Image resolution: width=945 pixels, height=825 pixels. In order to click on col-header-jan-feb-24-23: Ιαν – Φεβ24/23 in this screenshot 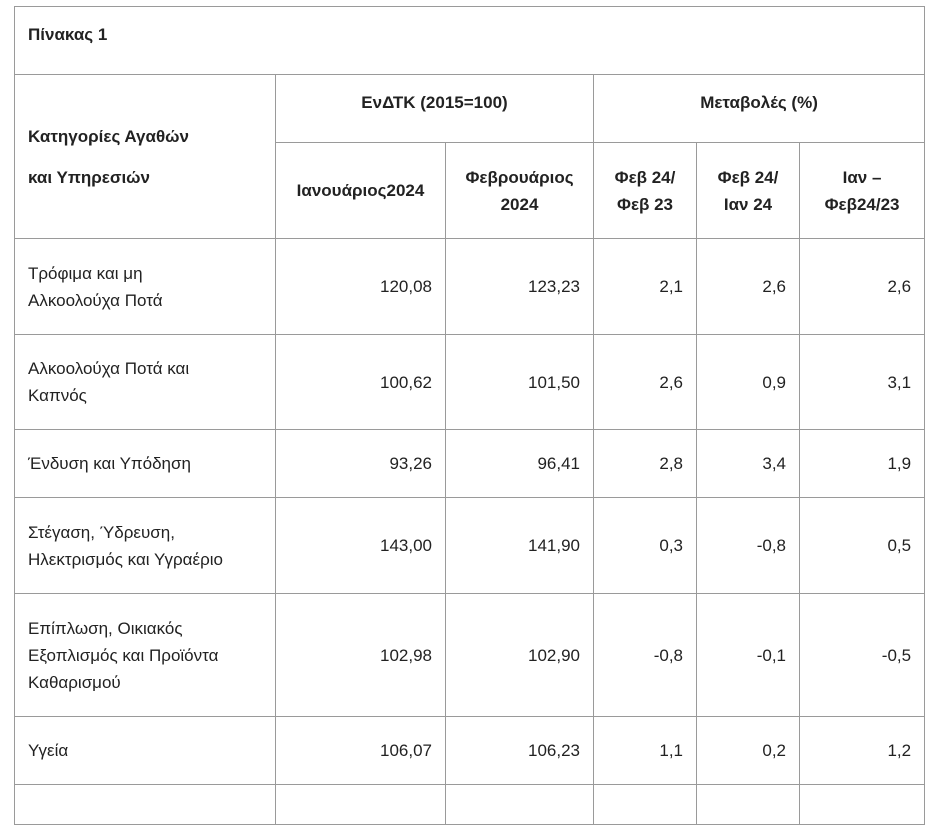, I will do `click(862, 190)`.